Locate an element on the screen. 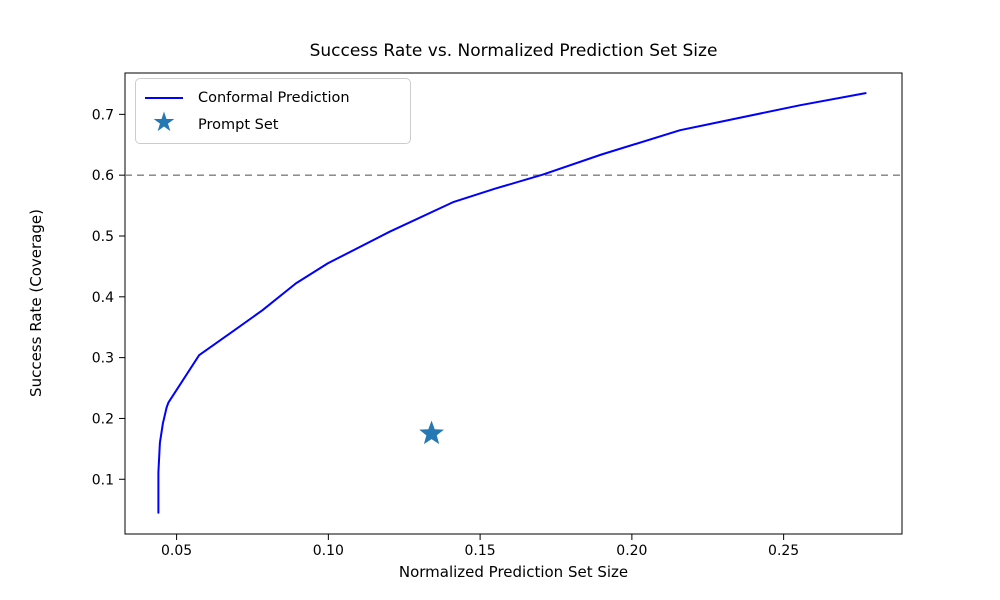 This screenshot has height=600, width=1000. x-tick-label: 0.10 is located at coordinates (328, 551).